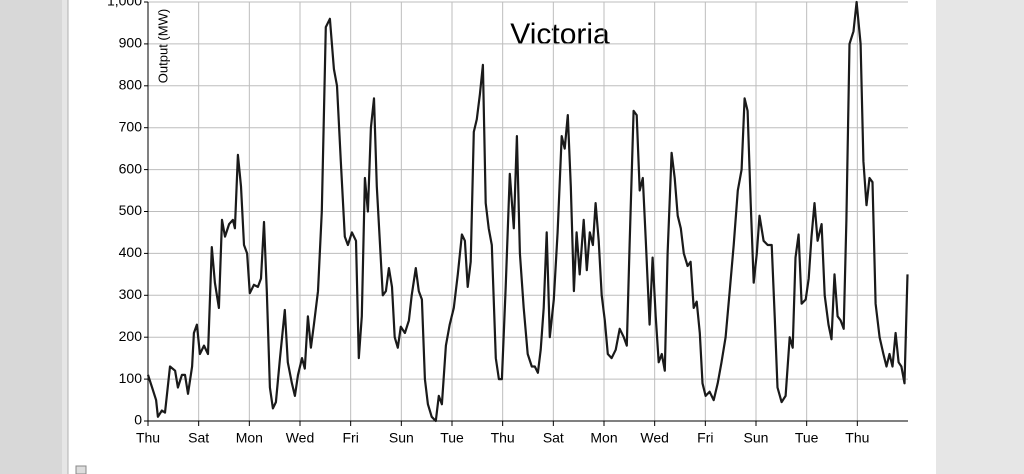  I want to click on y-tick-label: 1,000, so click(124, 4).